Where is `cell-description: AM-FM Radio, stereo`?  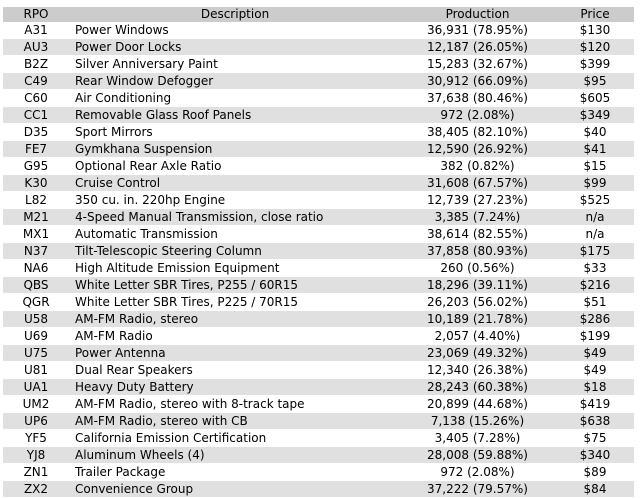 cell-description: AM-FM Radio, stereo is located at coordinates (234, 319).